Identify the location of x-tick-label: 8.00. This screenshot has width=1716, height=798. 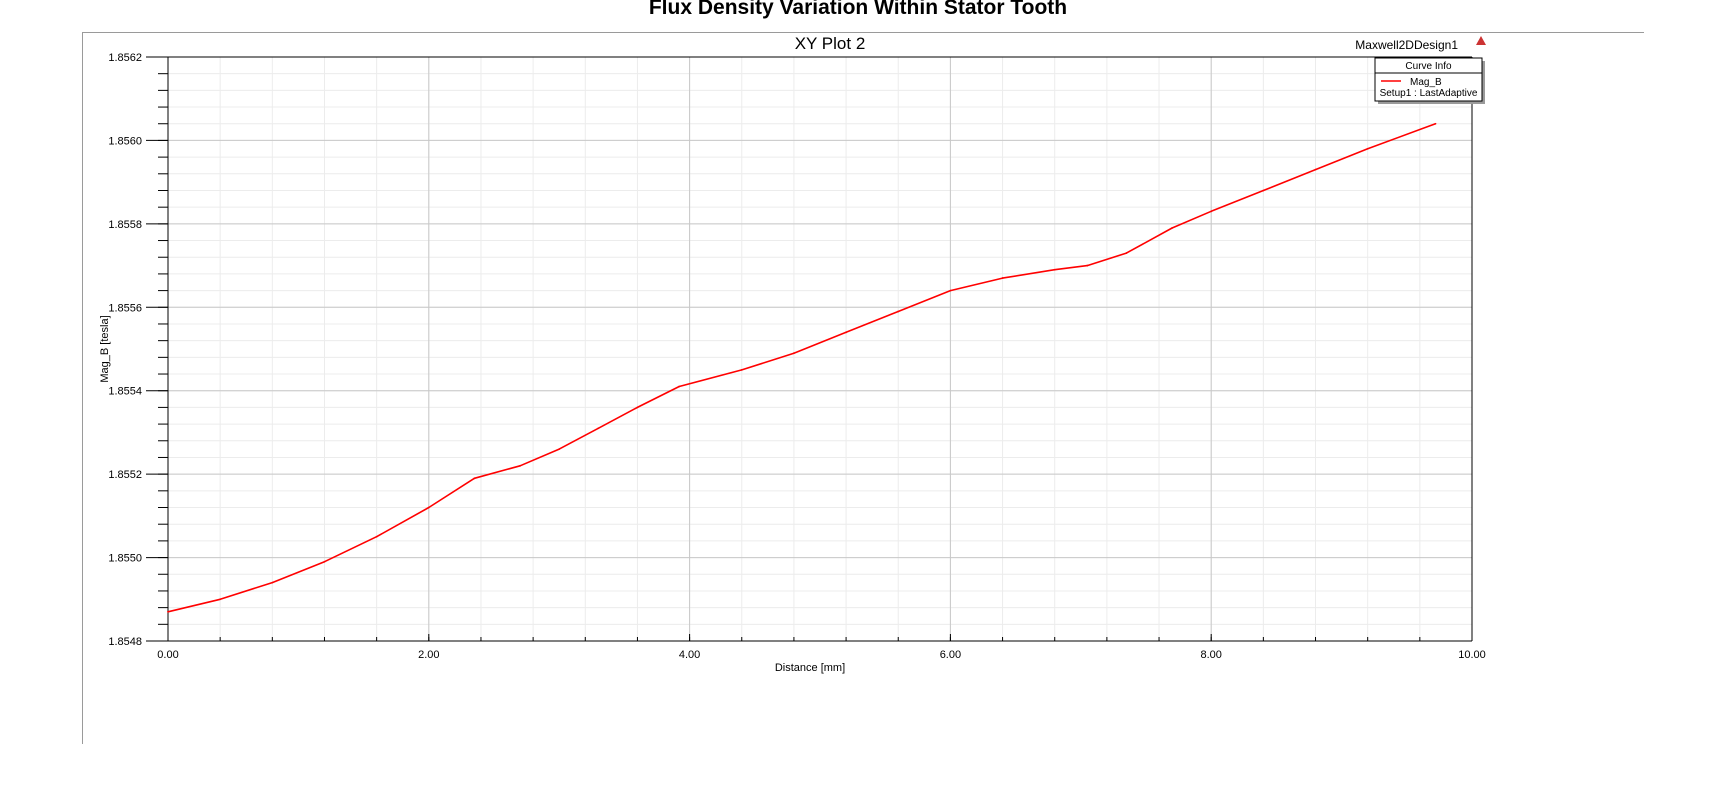
(1210, 655).